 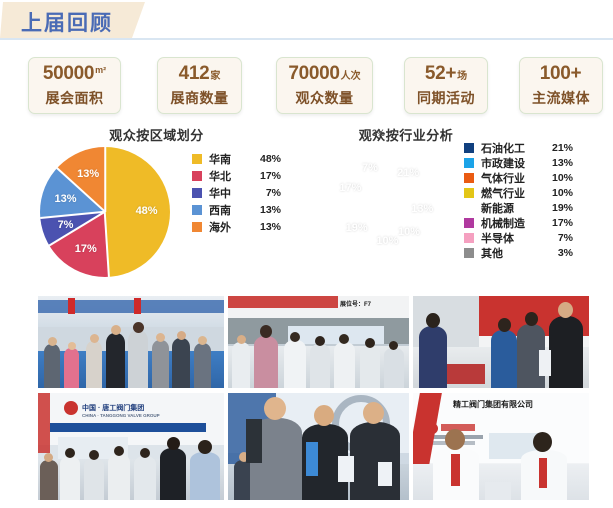 What do you see at coordinates (68, 73) in the screenshot?
I see `stat-number: 50000` at bounding box center [68, 73].